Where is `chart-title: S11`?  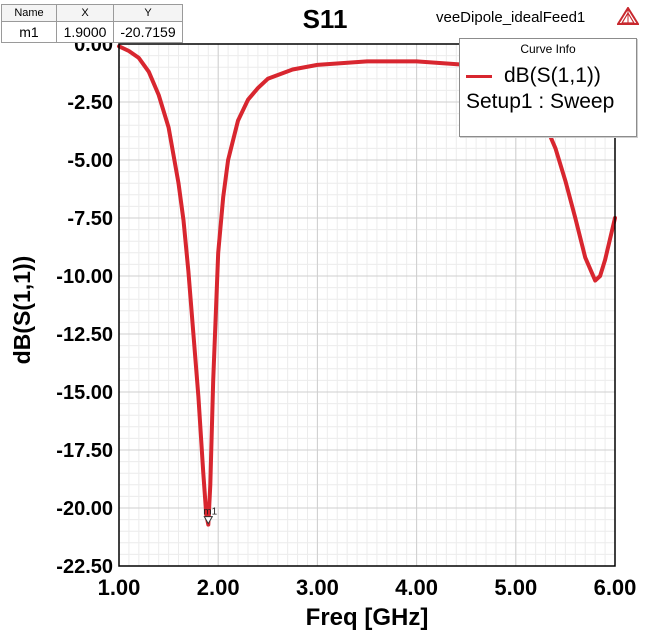
chart-title: S11 is located at coordinates (325, 19).